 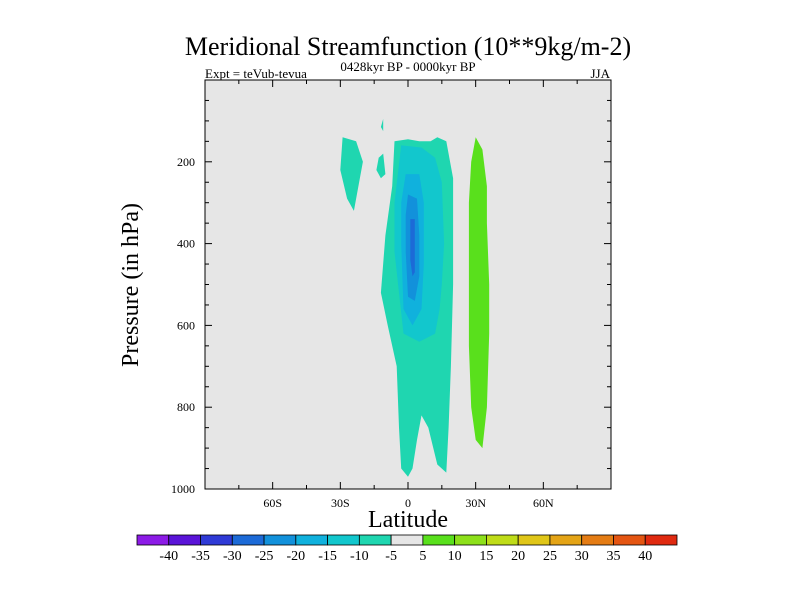 What do you see at coordinates (295, 556) in the screenshot?
I see `colorbar-label: -20` at bounding box center [295, 556].